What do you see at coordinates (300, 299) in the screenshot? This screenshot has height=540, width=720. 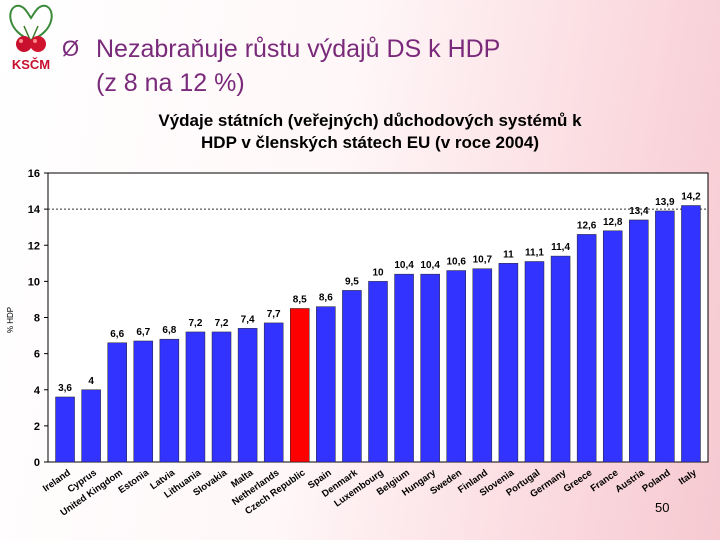 I see `value-label: 8,5` at bounding box center [300, 299].